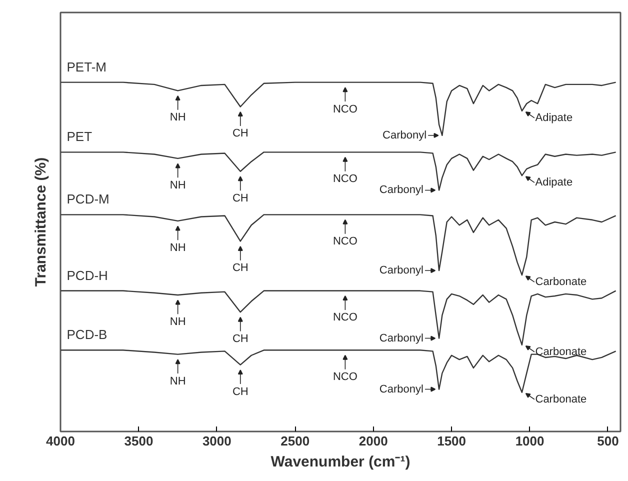 This screenshot has height=481, width=628. What do you see at coordinates (295, 441) in the screenshot?
I see `x-tick-label: 2500` at bounding box center [295, 441].